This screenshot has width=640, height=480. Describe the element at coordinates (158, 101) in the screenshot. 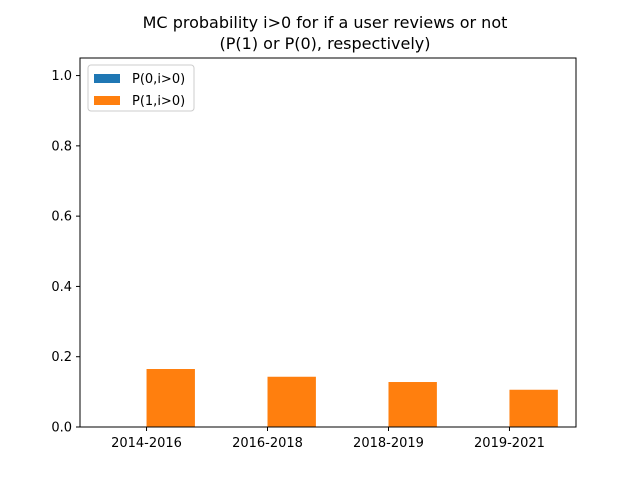

I see `legend-label: P(1,i>0)` at that location.